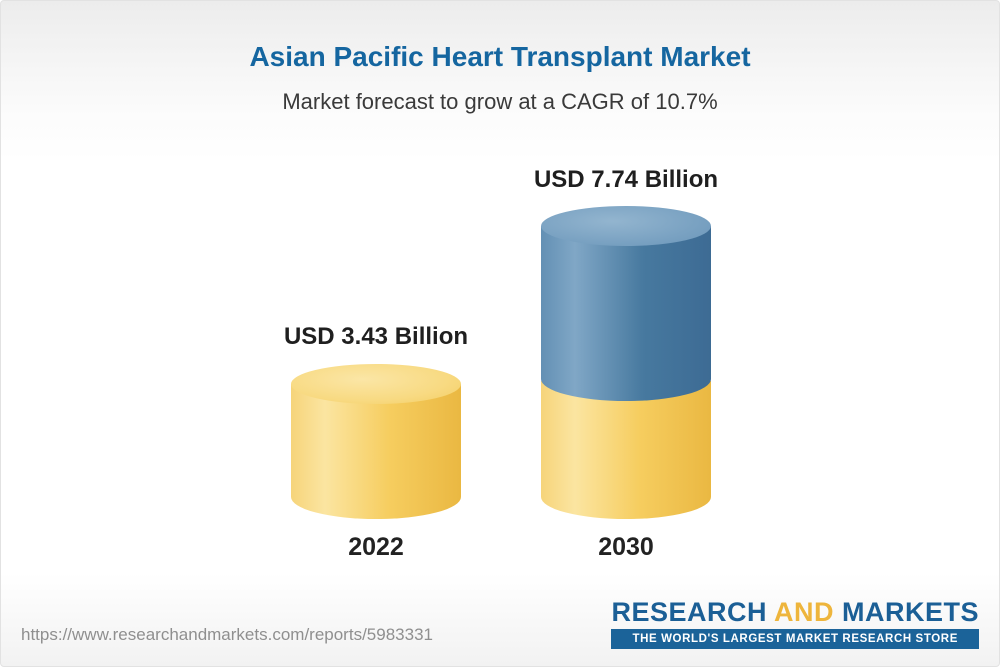  Describe the element at coordinates (500, 56) in the screenshot. I see `chart-title: Asian Pacific Heart Transplant Market` at that location.